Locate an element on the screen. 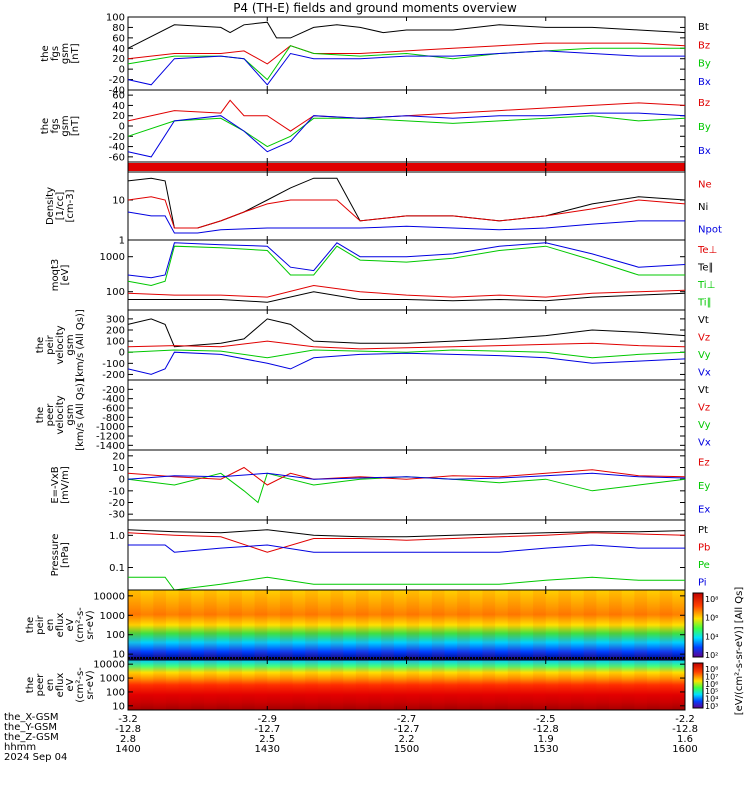 The width and height of the screenshot is (750, 800). series-line-blue is located at coordinates (406, 260).